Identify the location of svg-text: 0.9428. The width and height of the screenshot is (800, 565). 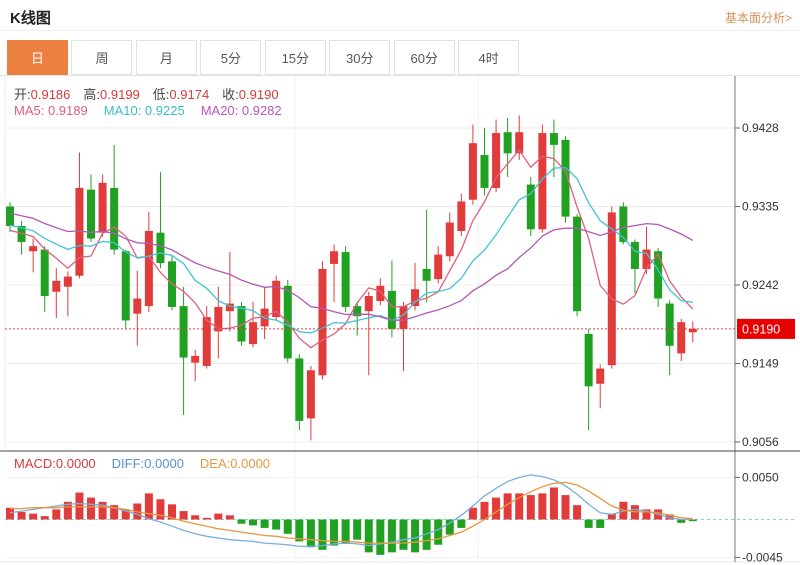
(760, 128).